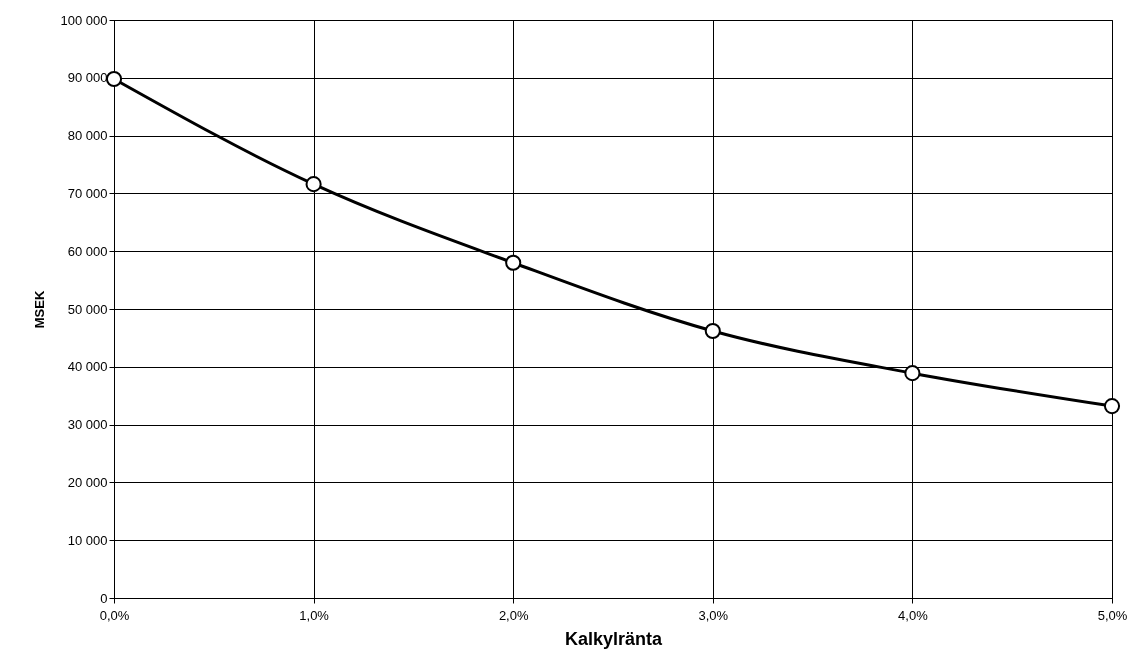  What do you see at coordinates (87, 251) in the screenshot?
I see `y-tick-label: 60 000` at bounding box center [87, 251].